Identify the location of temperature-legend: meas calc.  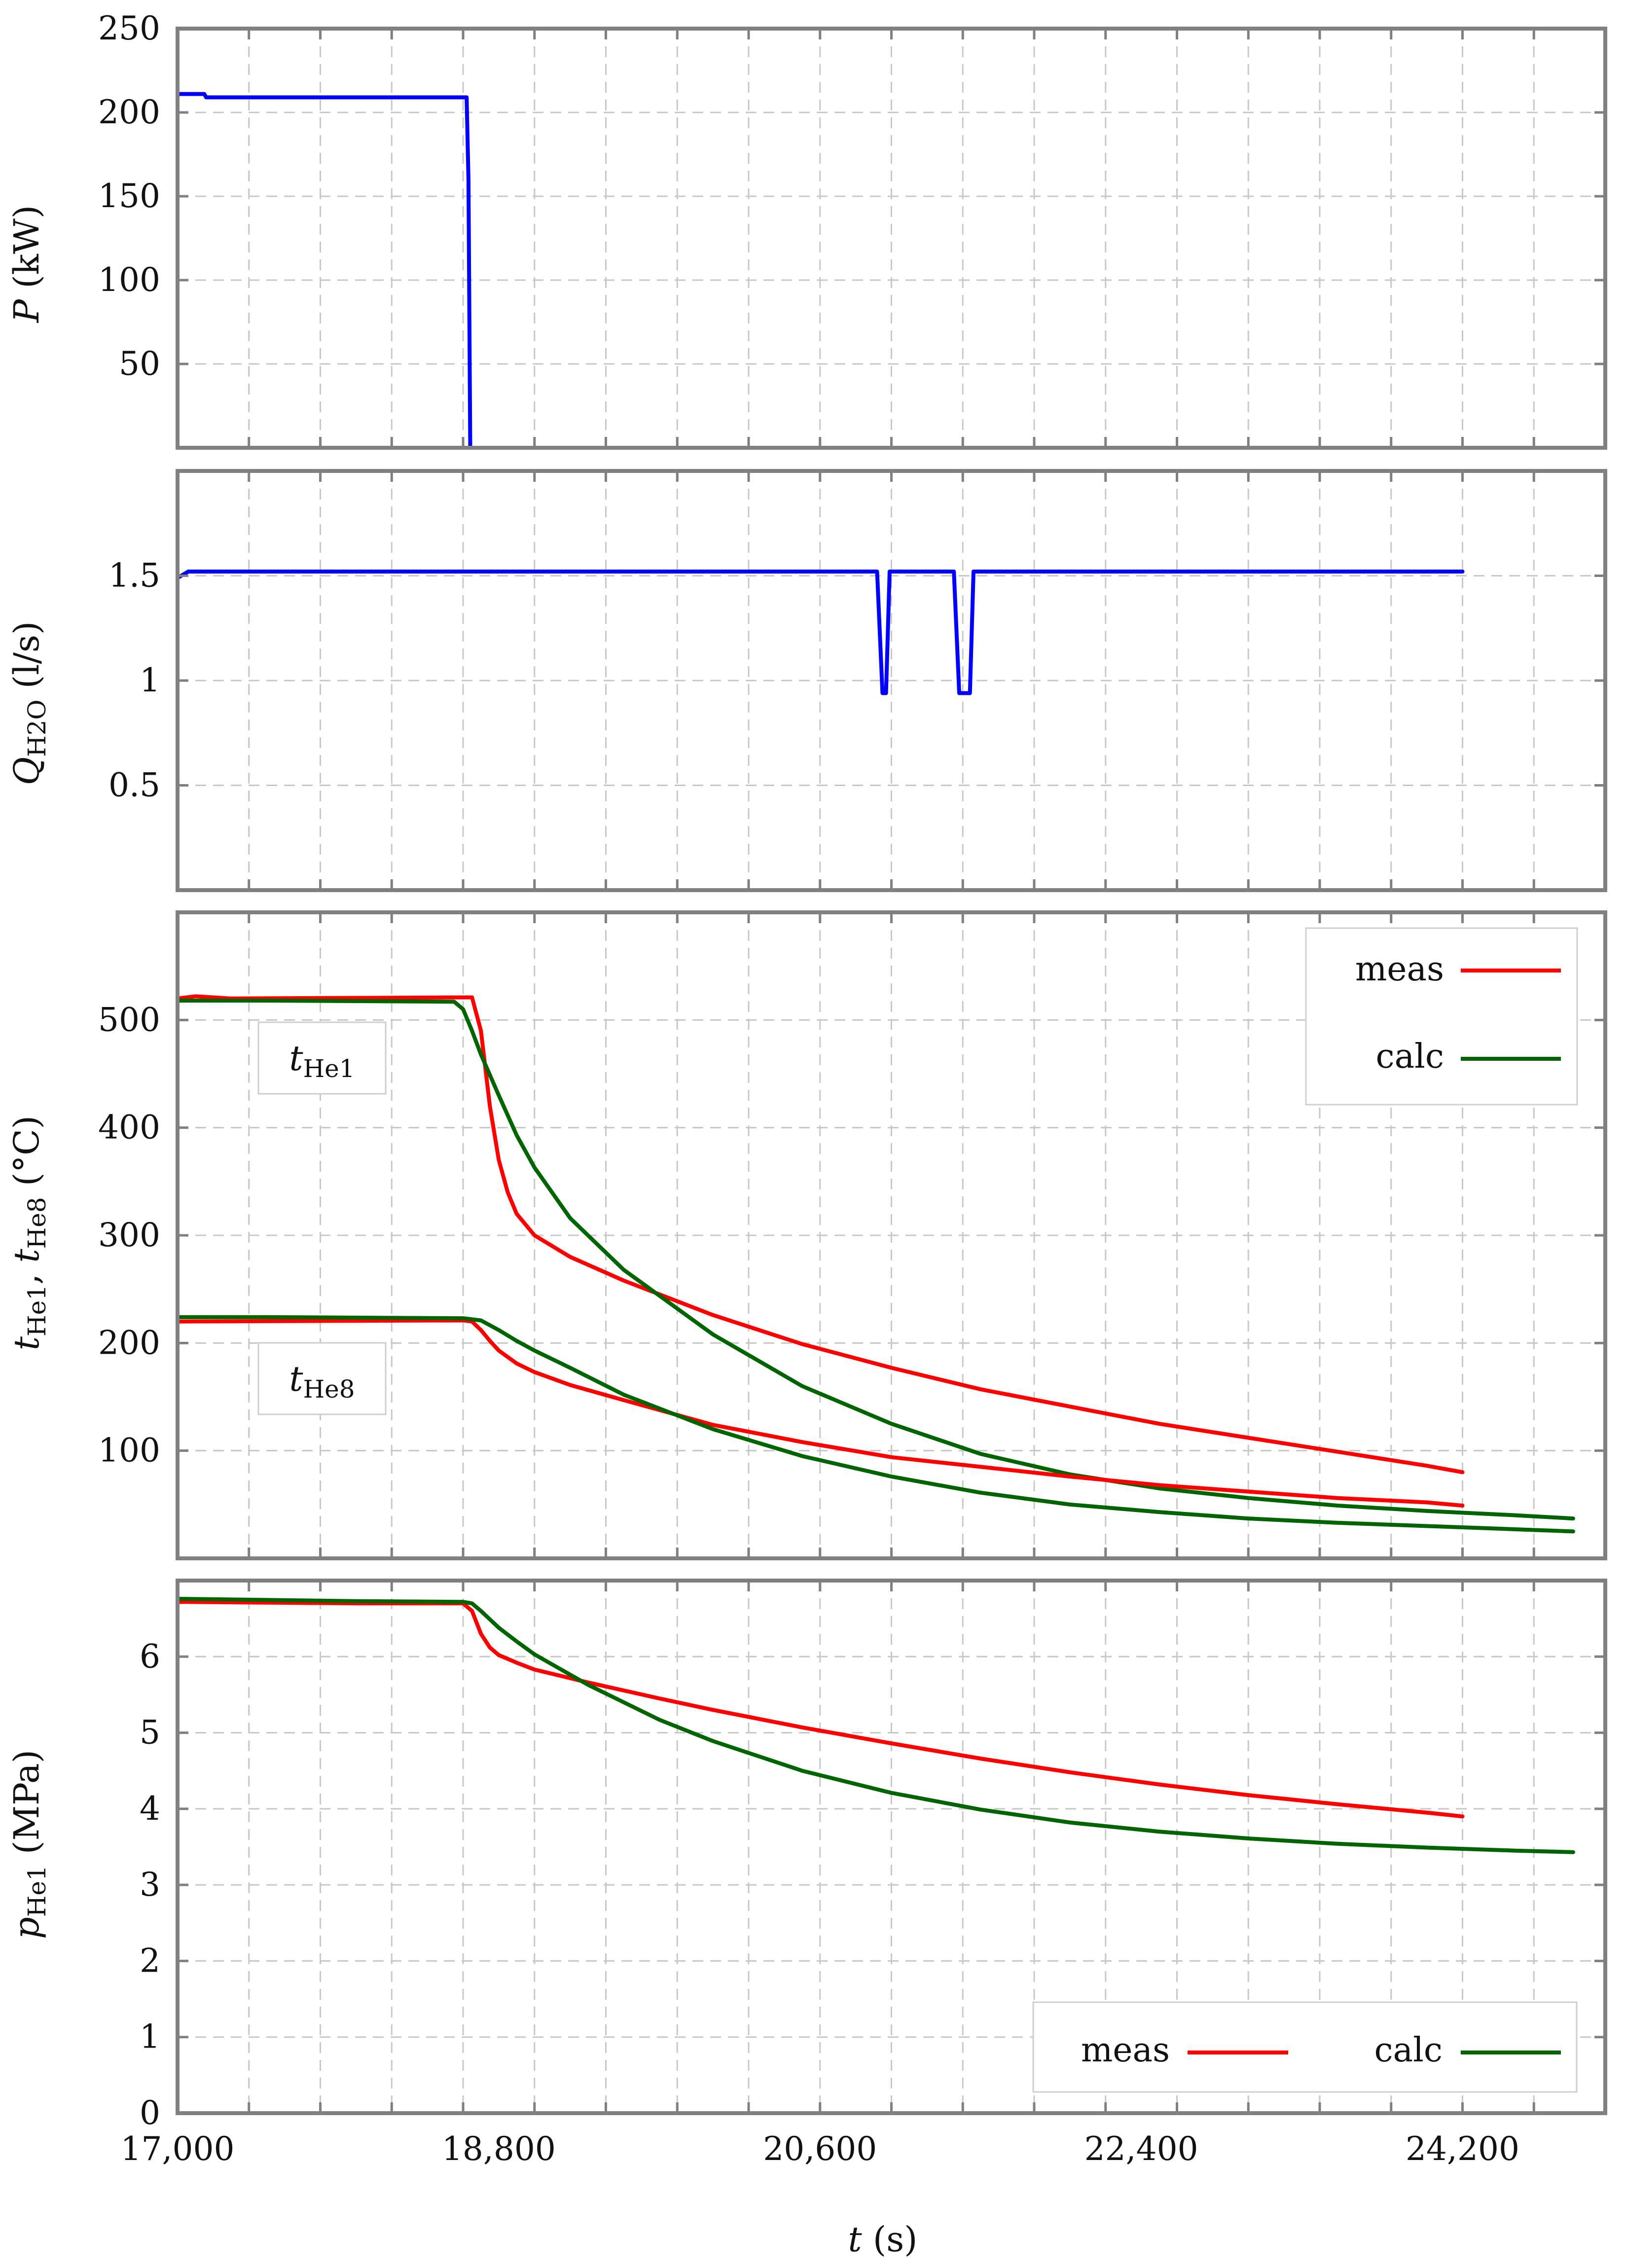
(1441, 1016).